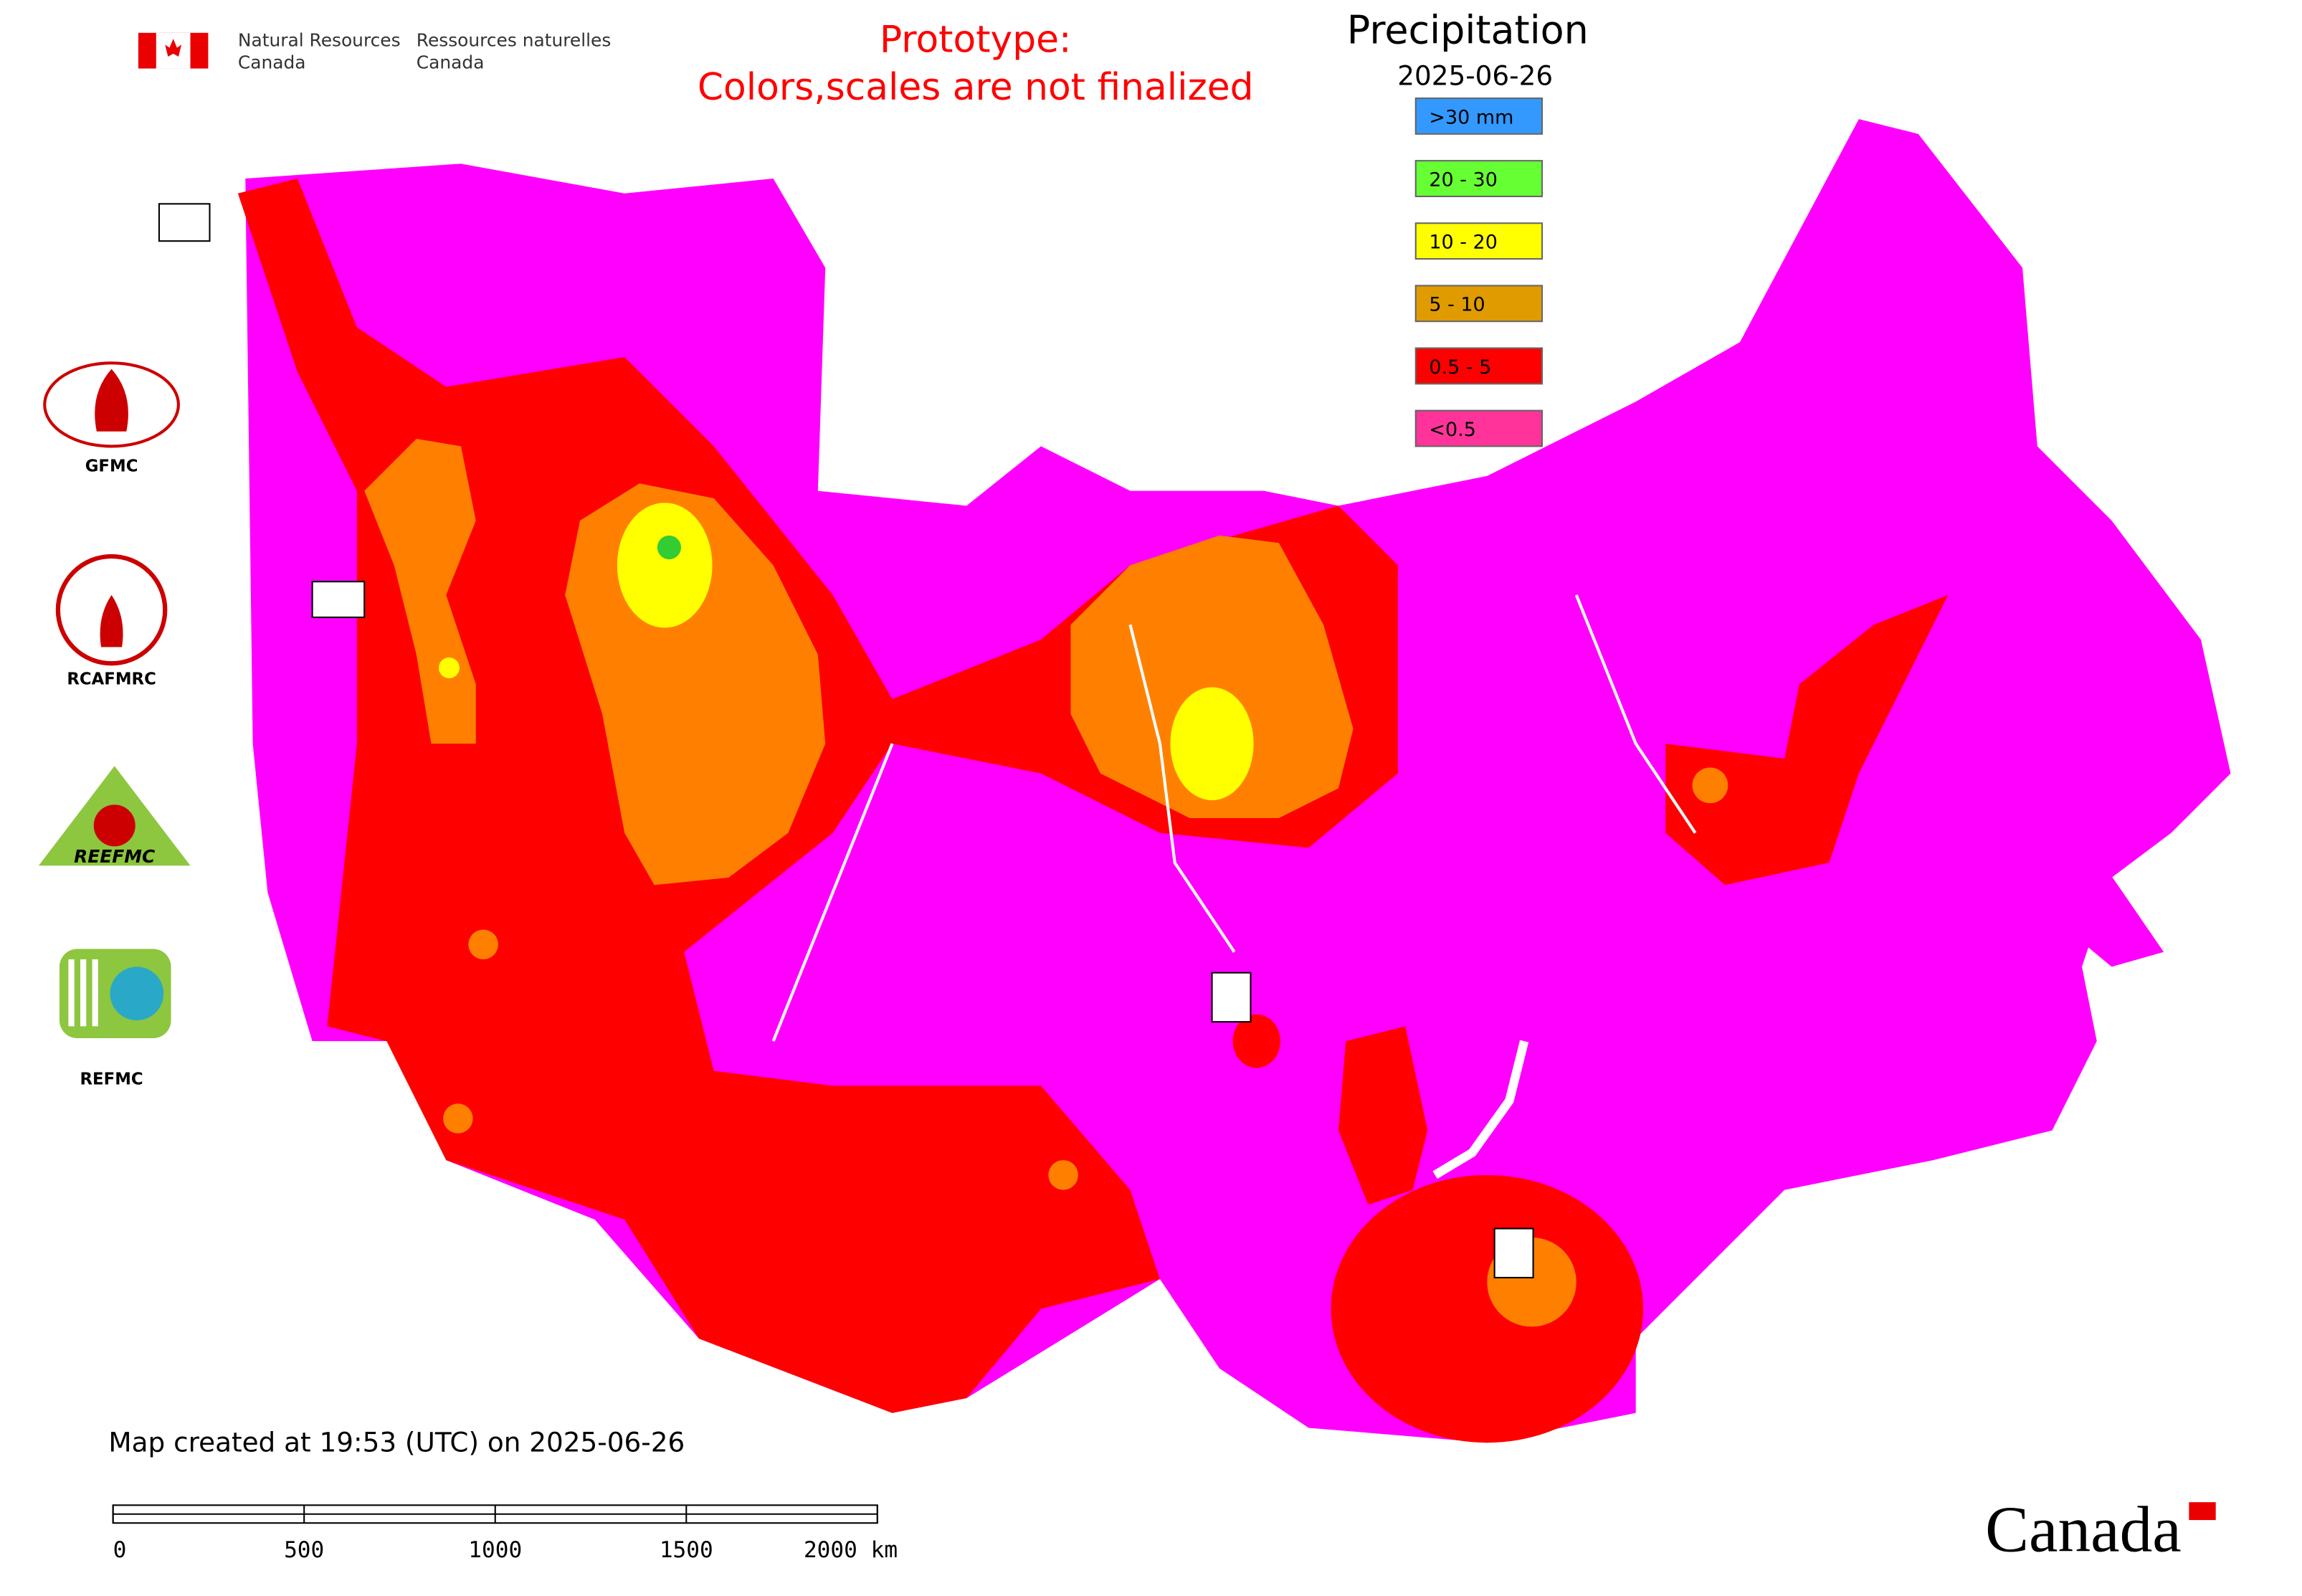 This screenshot has height=1596, width=2302. I want to click on logo-rcafmrc, so click(112, 620).